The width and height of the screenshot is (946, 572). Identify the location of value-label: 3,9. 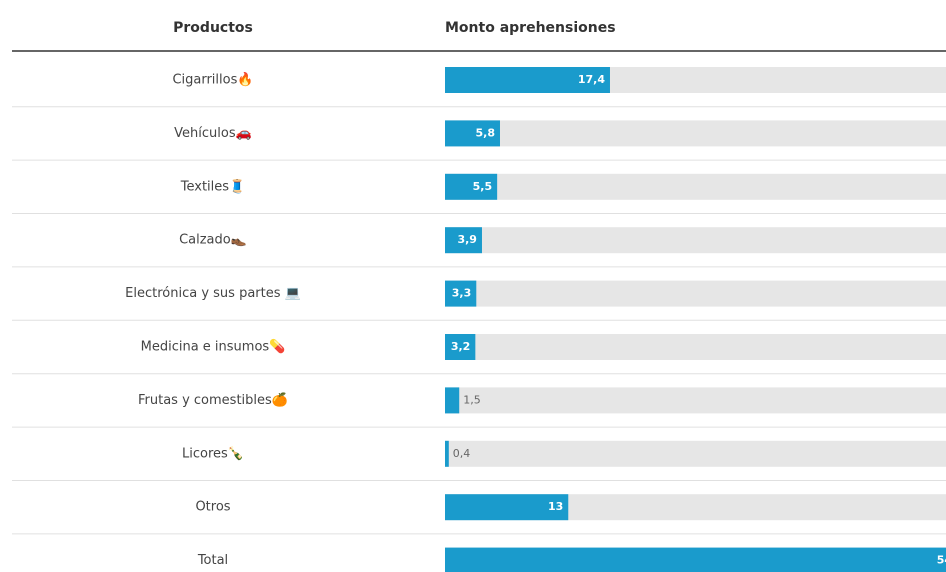
(467, 239).